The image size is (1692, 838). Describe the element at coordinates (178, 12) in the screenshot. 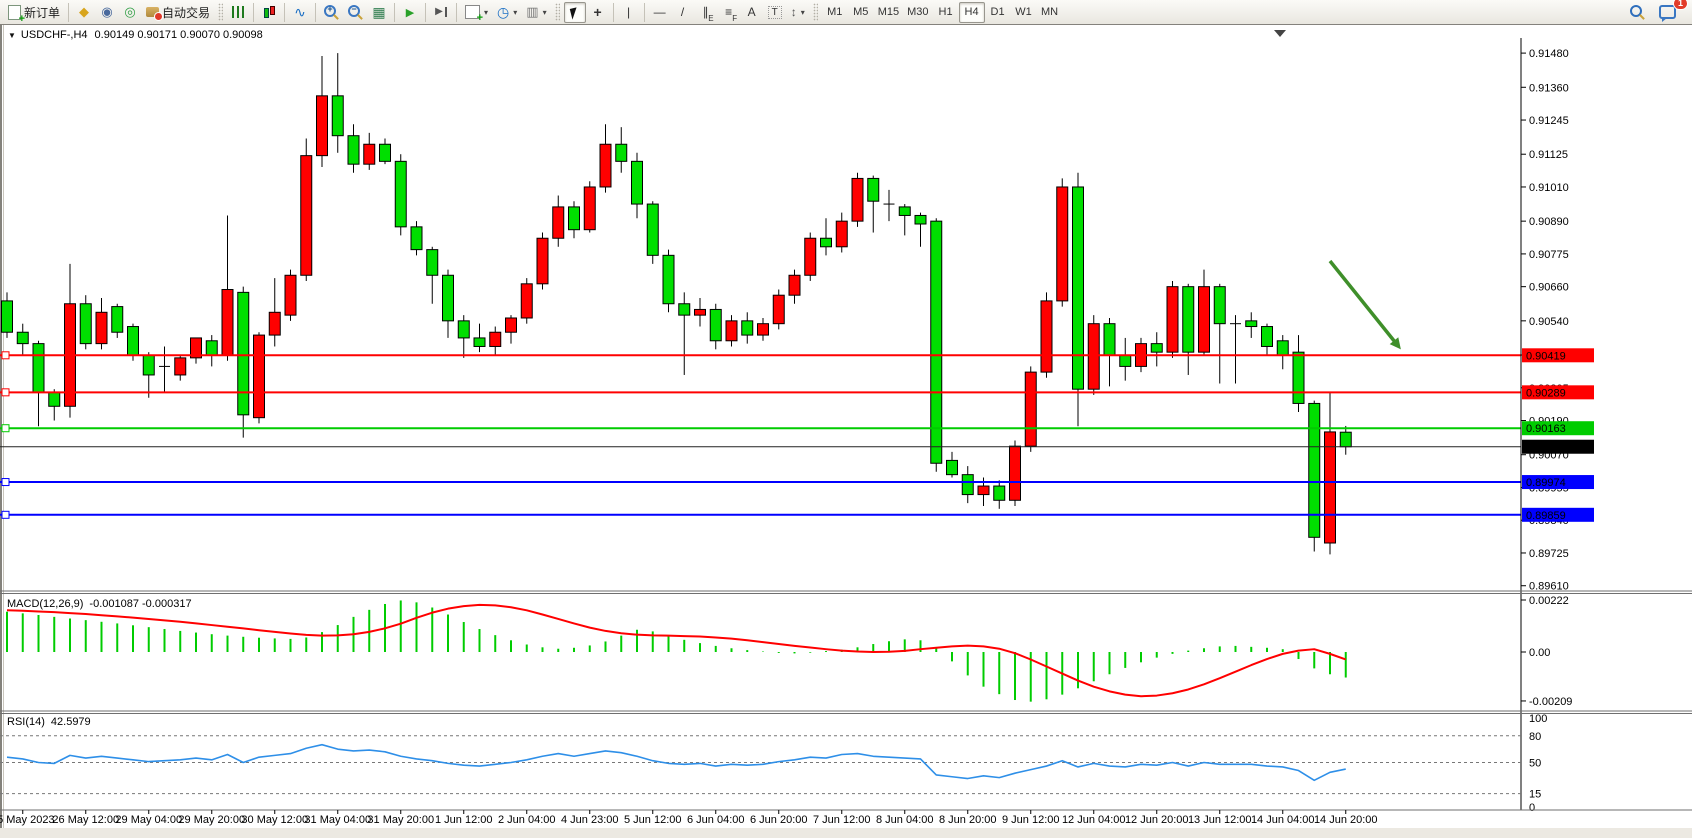

I see `auto-trading-button: 自动交易` at that location.